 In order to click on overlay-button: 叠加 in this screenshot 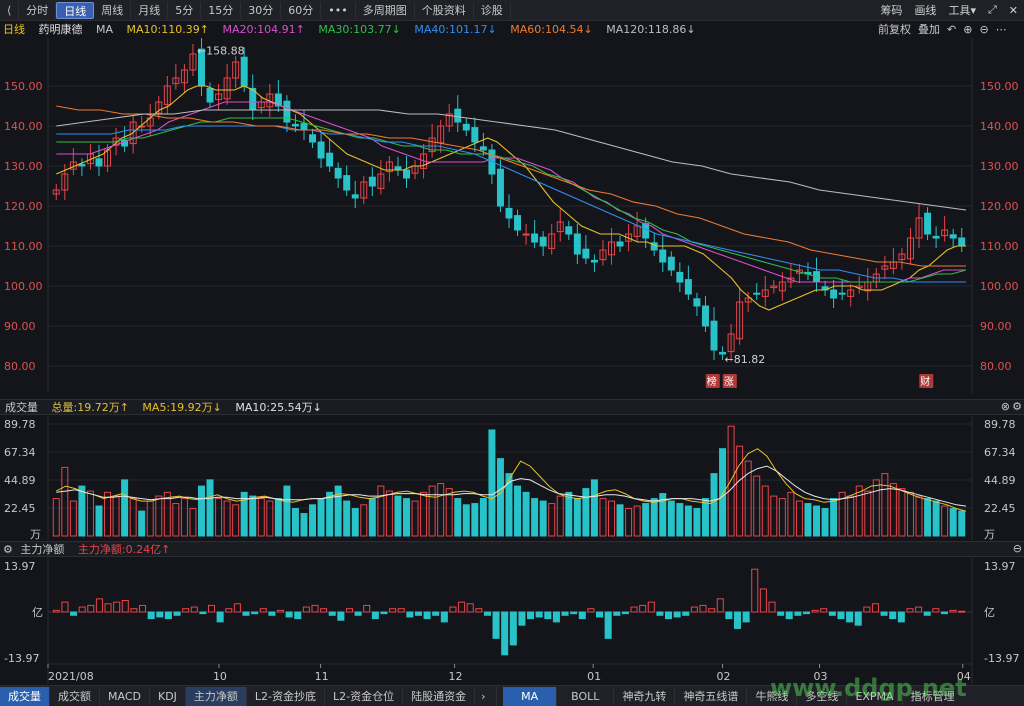, I will do `click(929, 29)`.